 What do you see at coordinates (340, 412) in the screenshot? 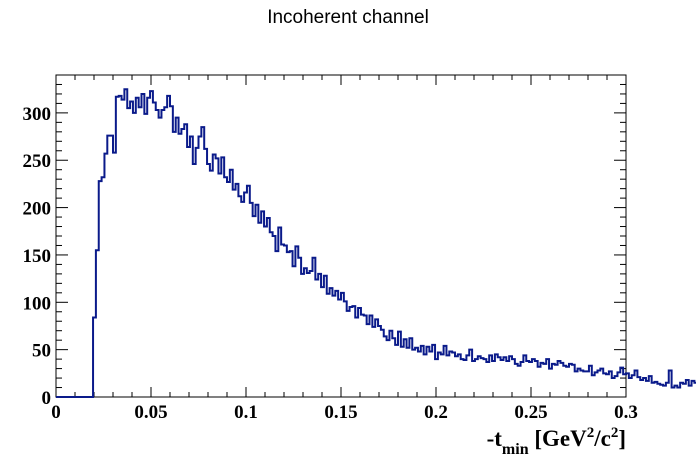
I see `x-tick-label: 0.15` at bounding box center [340, 412].